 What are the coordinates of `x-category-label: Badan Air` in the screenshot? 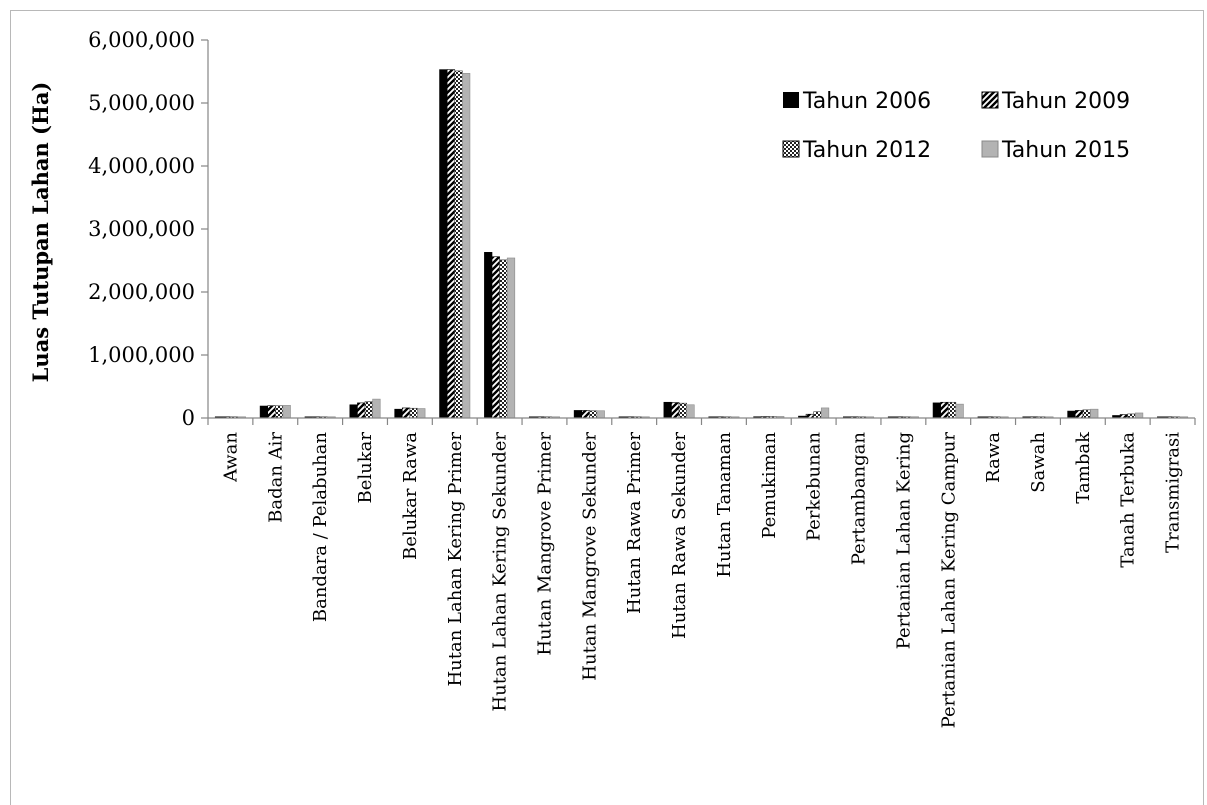 It's located at (275, 477).